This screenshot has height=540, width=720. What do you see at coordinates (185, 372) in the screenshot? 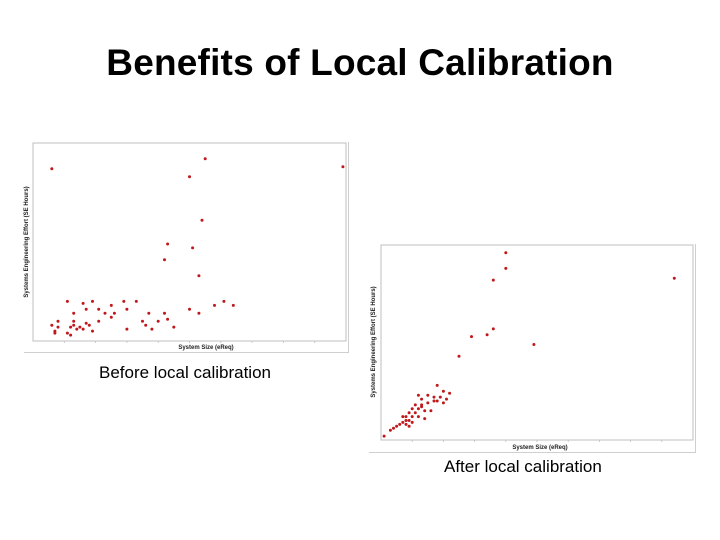
I see `caption-before: Before local calibration` at bounding box center [185, 372].